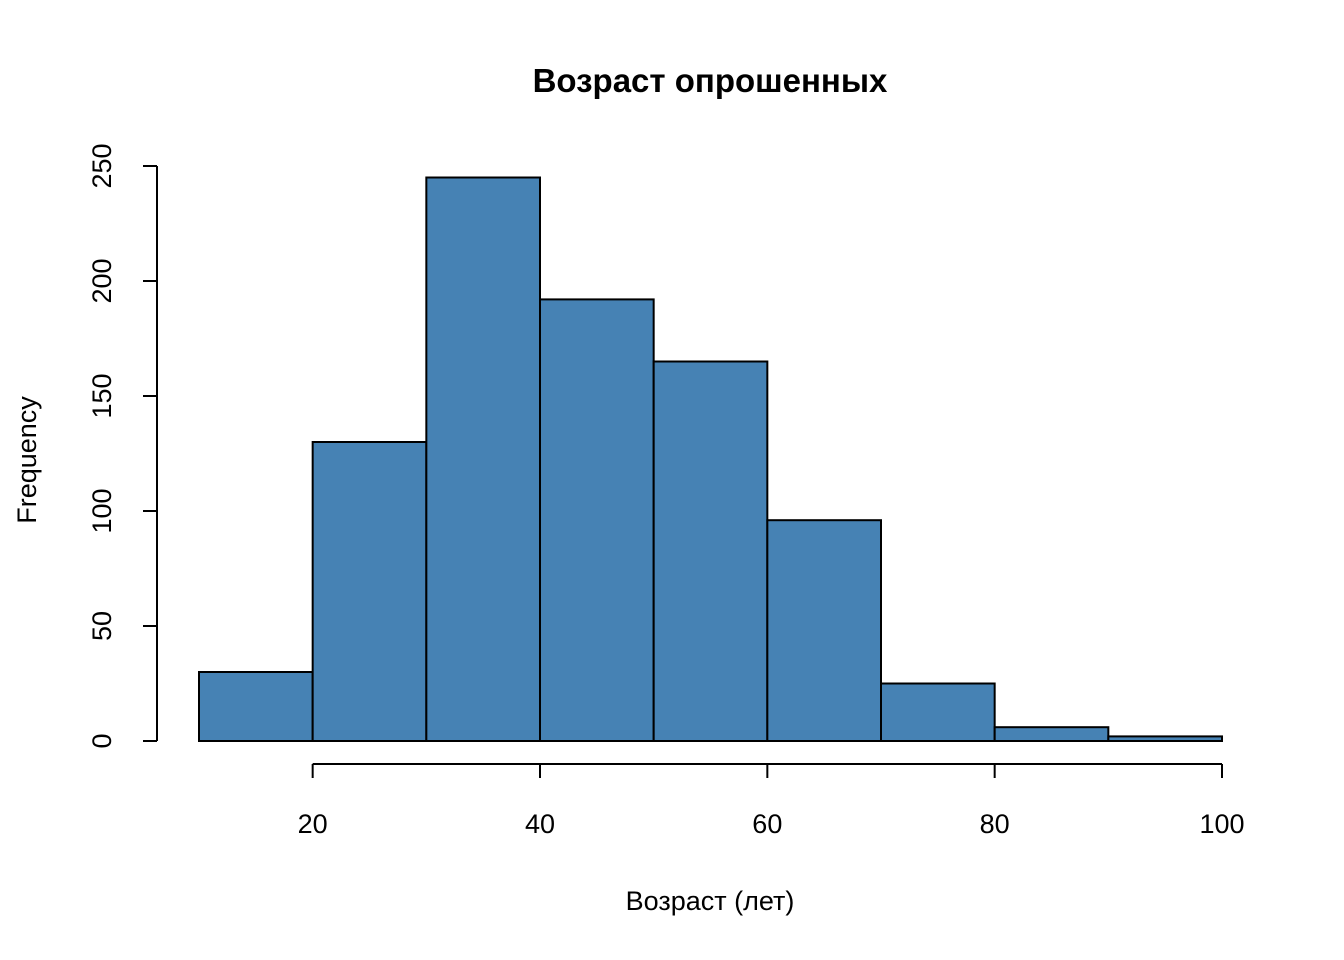  I want to click on x-tick-label-1: 40, so click(540, 824).